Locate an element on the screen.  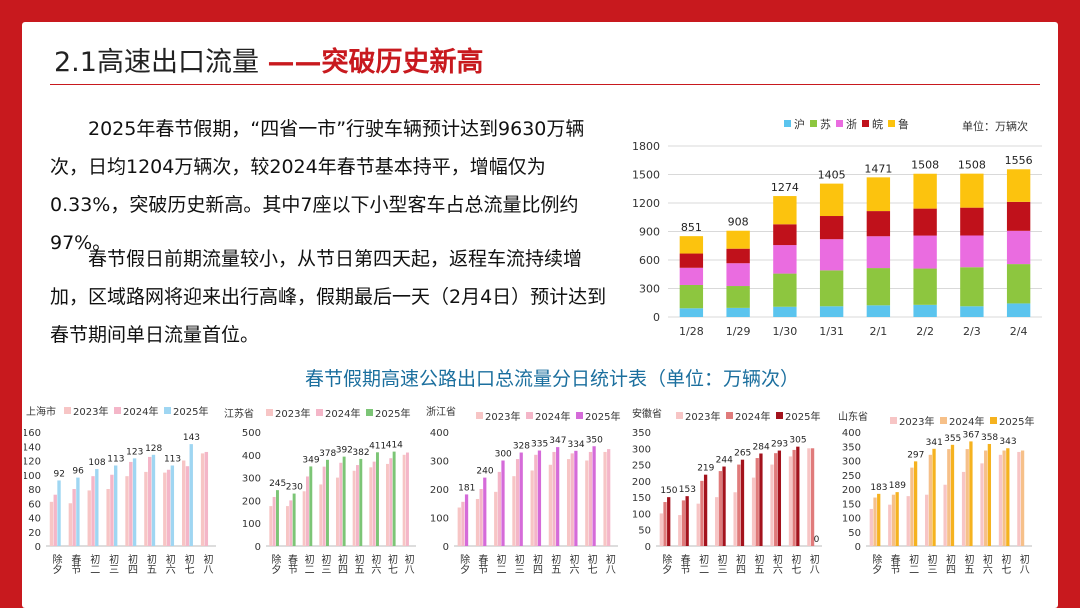
x-tick-label: 2/2 is located at coordinates (925, 331).